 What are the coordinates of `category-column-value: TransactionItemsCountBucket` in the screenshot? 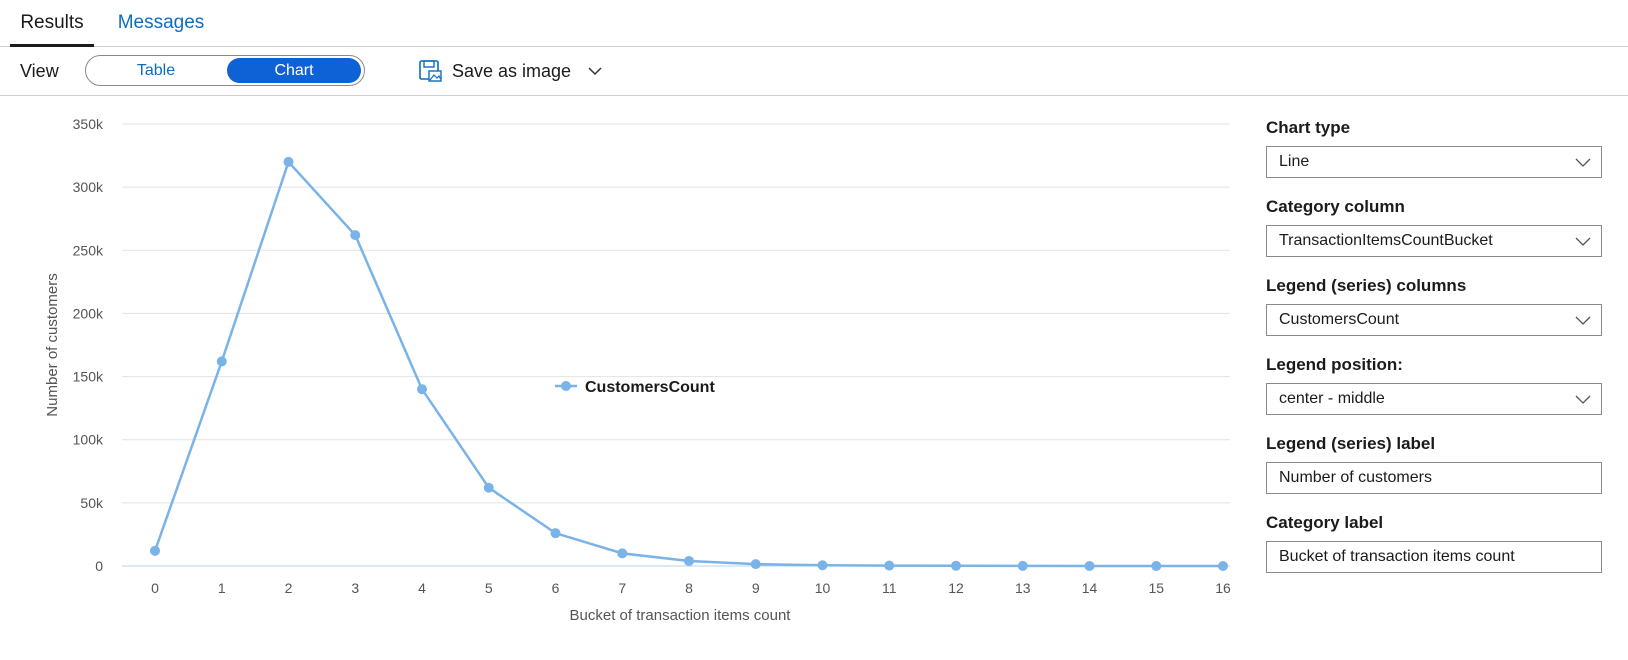 It's located at (1386, 240).